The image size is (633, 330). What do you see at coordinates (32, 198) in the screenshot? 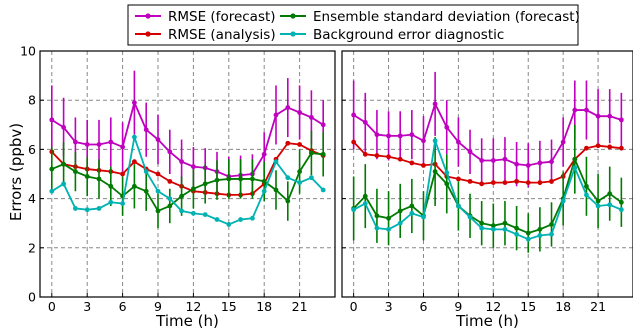
I see `y-tick-label: 4` at bounding box center [32, 198].